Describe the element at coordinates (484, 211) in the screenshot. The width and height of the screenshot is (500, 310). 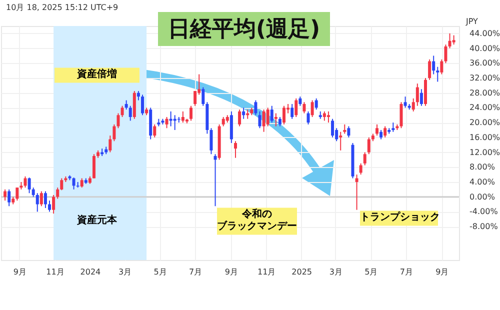
I see `y-tick-label: -4.00%` at that location.